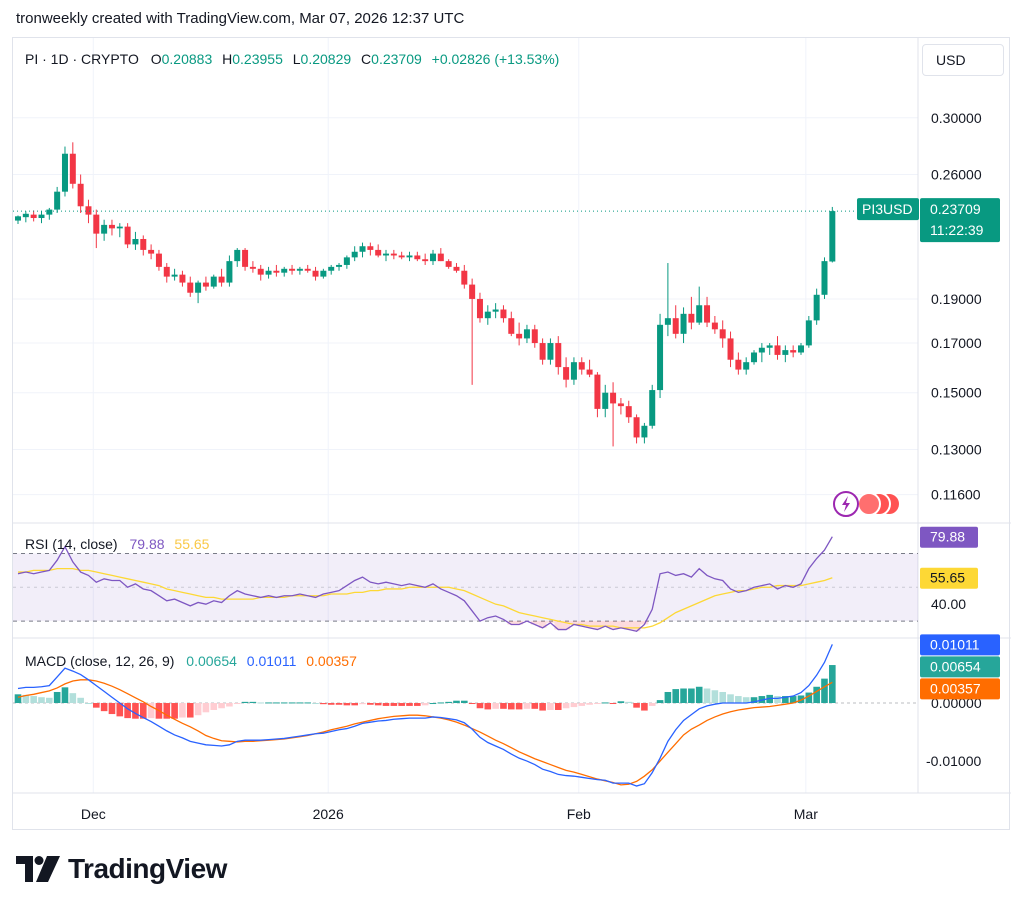 The height and width of the screenshot is (911, 1024). What do you see at coordinates (271, 661) in the screenshot?
I see `macd-line-value: 0.01011` at bounding box center [271, 661].